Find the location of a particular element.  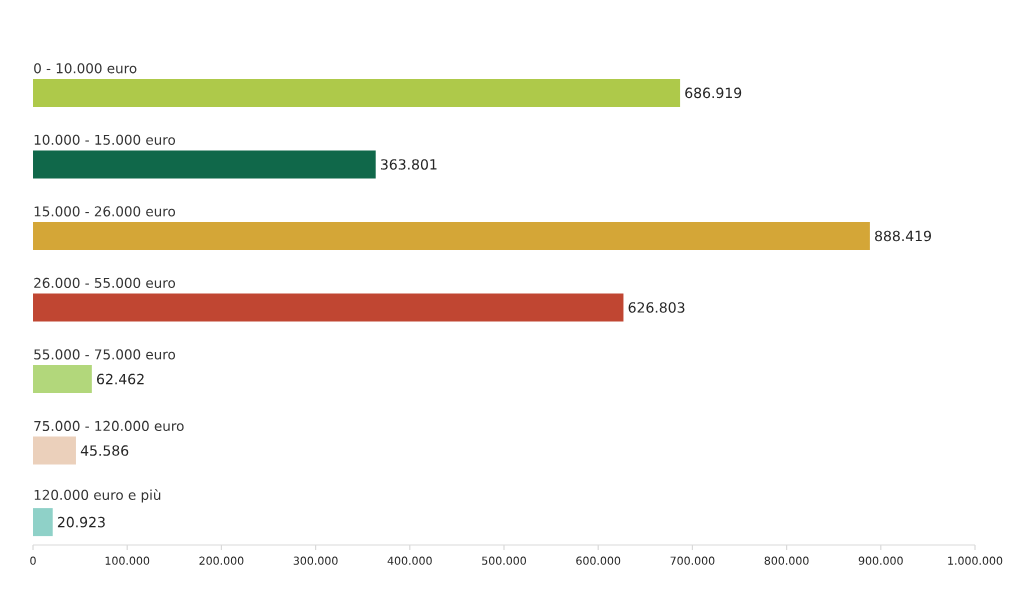

data-label: 20.923 is located at coordinates (81, 522).